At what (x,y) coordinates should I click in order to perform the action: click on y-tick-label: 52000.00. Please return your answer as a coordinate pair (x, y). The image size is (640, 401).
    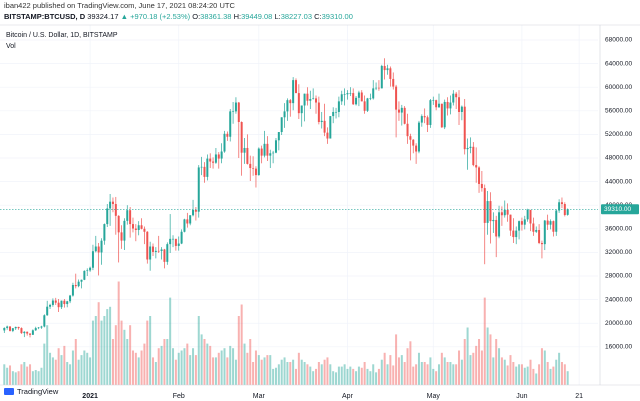
    Looking at the image, I should click on (618, 134).